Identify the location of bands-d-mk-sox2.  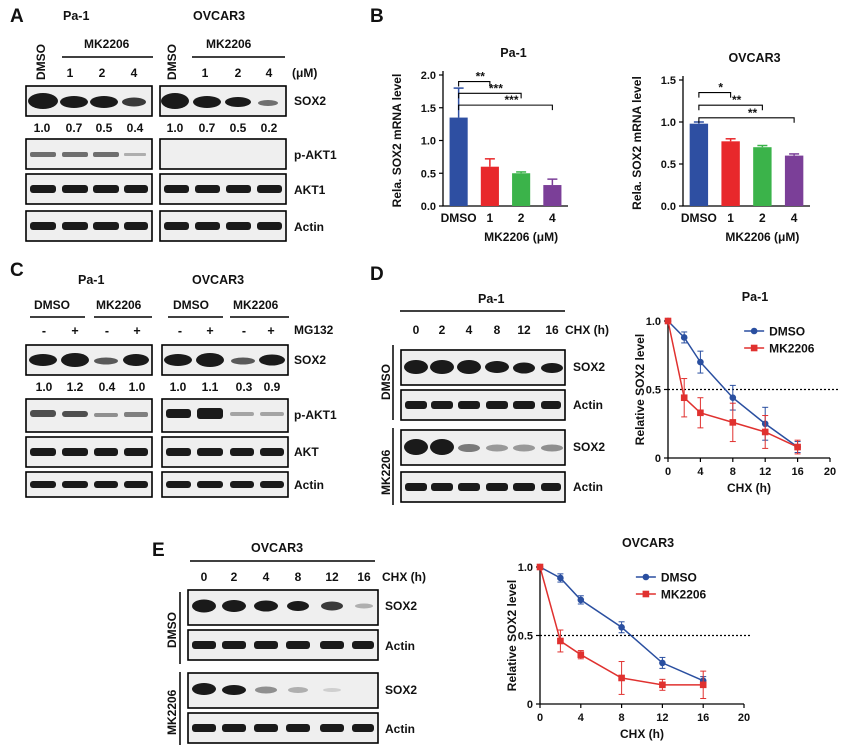
(483, 447).